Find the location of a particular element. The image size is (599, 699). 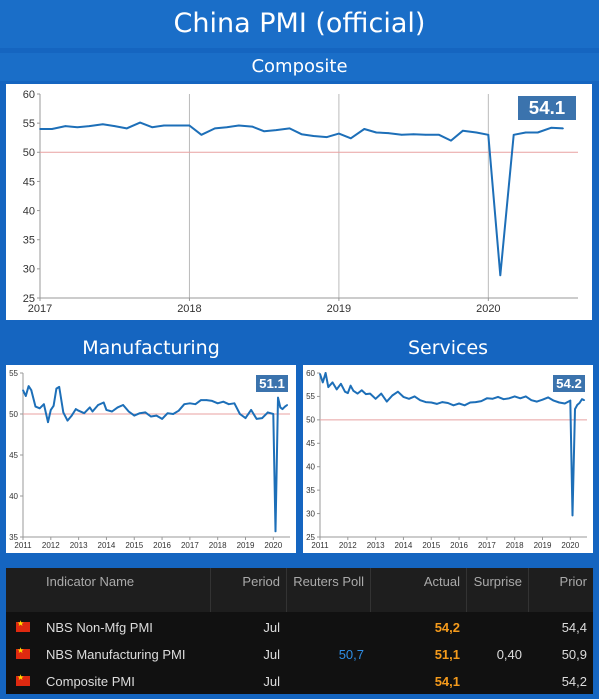

x-tick-label: 2013 is located at coordinates (79, 545).